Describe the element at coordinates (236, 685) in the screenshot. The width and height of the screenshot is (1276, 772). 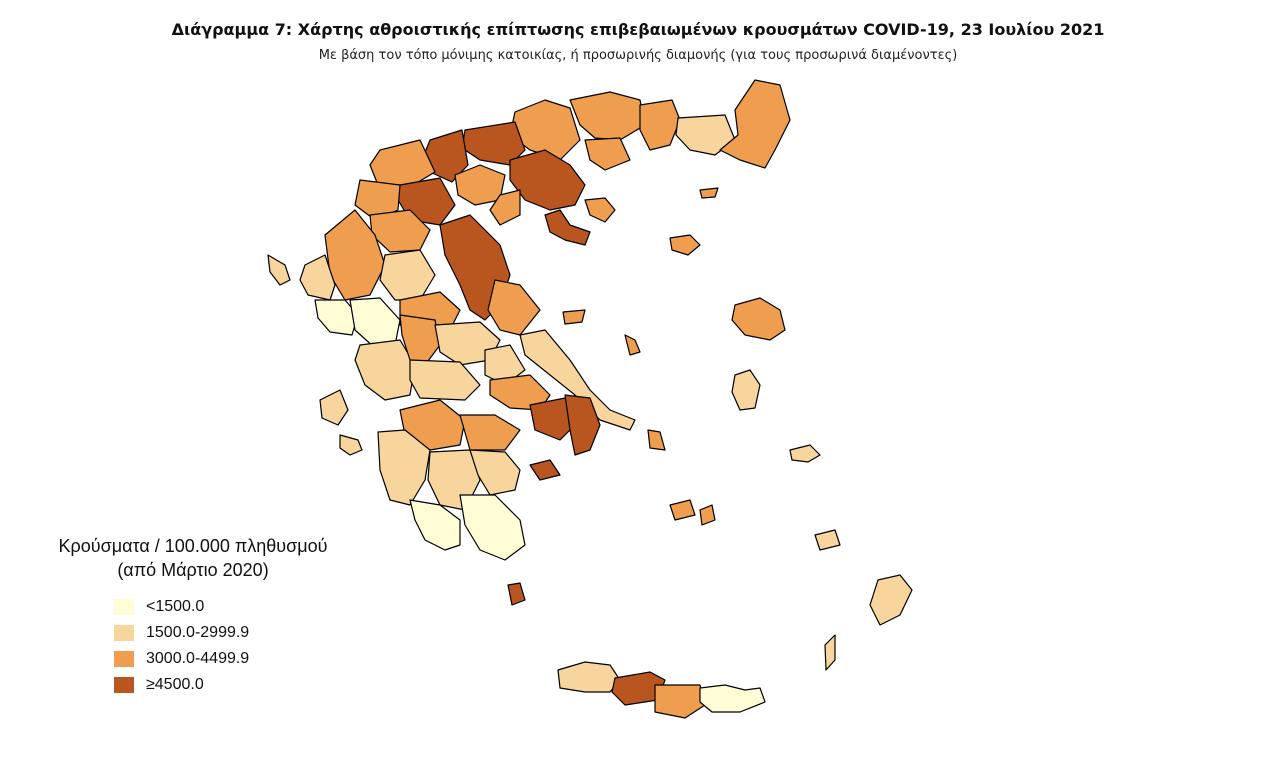
I see `legend-item: ≥4500.0` at that location.